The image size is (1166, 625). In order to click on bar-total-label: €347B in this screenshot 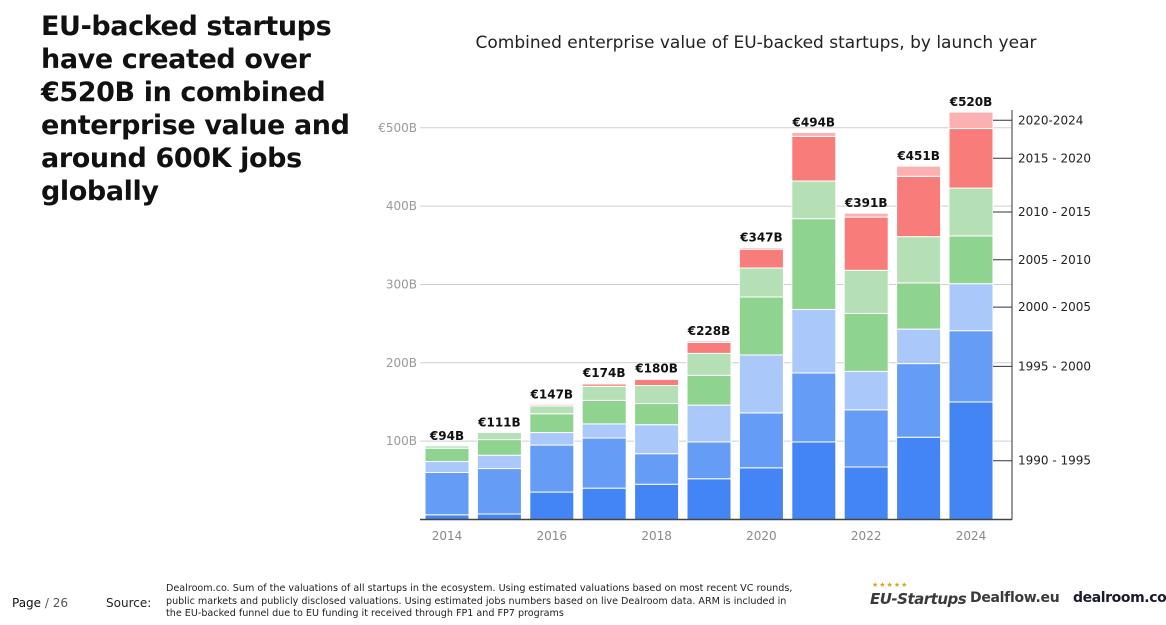, I will do `click(761, 238)`.